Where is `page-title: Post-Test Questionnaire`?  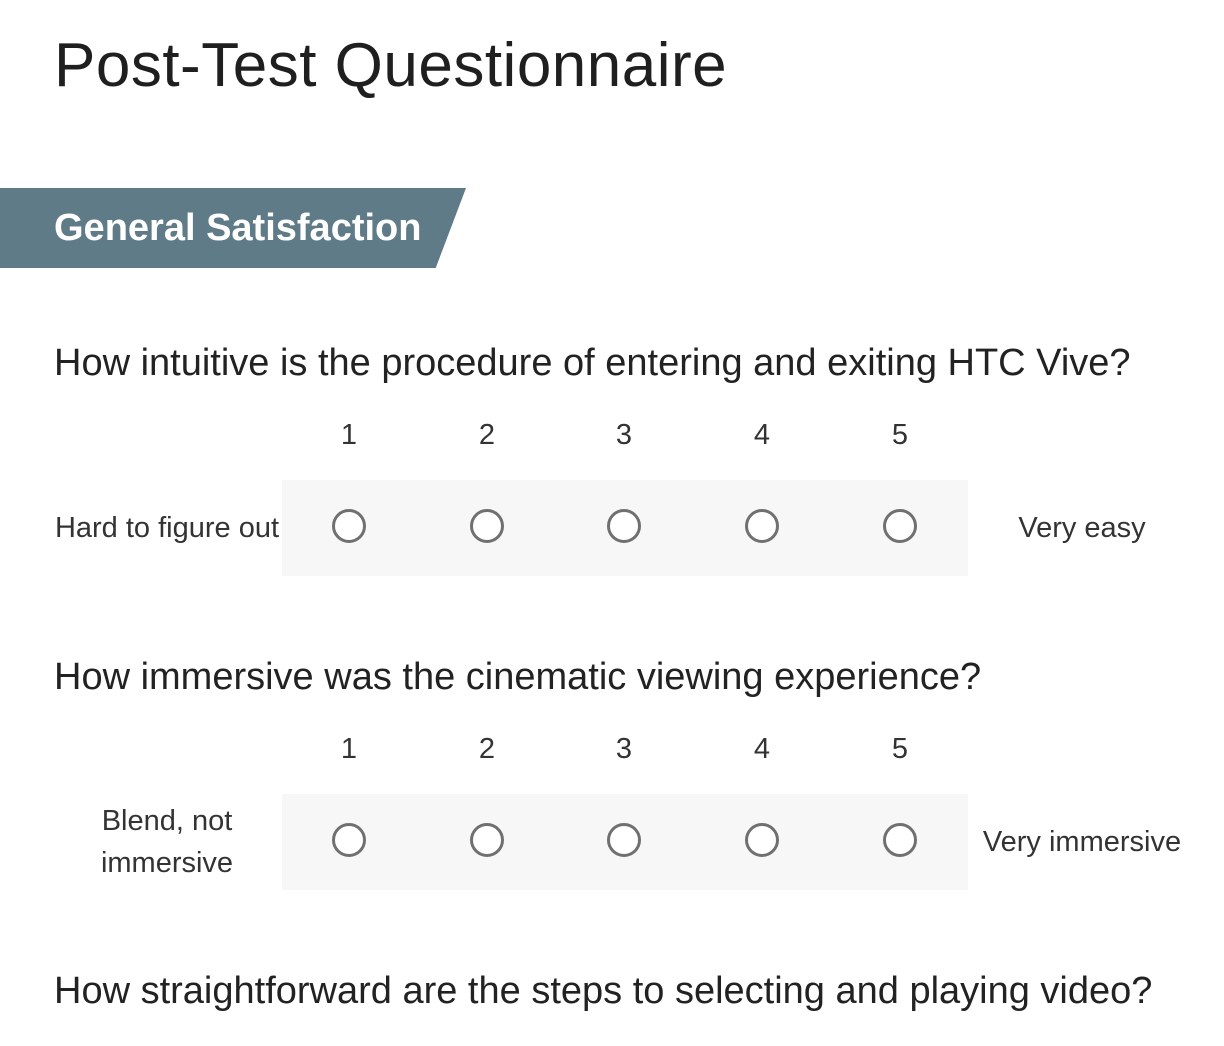
page-title: Post-Test Questionnaire is located at coordinates (391, 65).